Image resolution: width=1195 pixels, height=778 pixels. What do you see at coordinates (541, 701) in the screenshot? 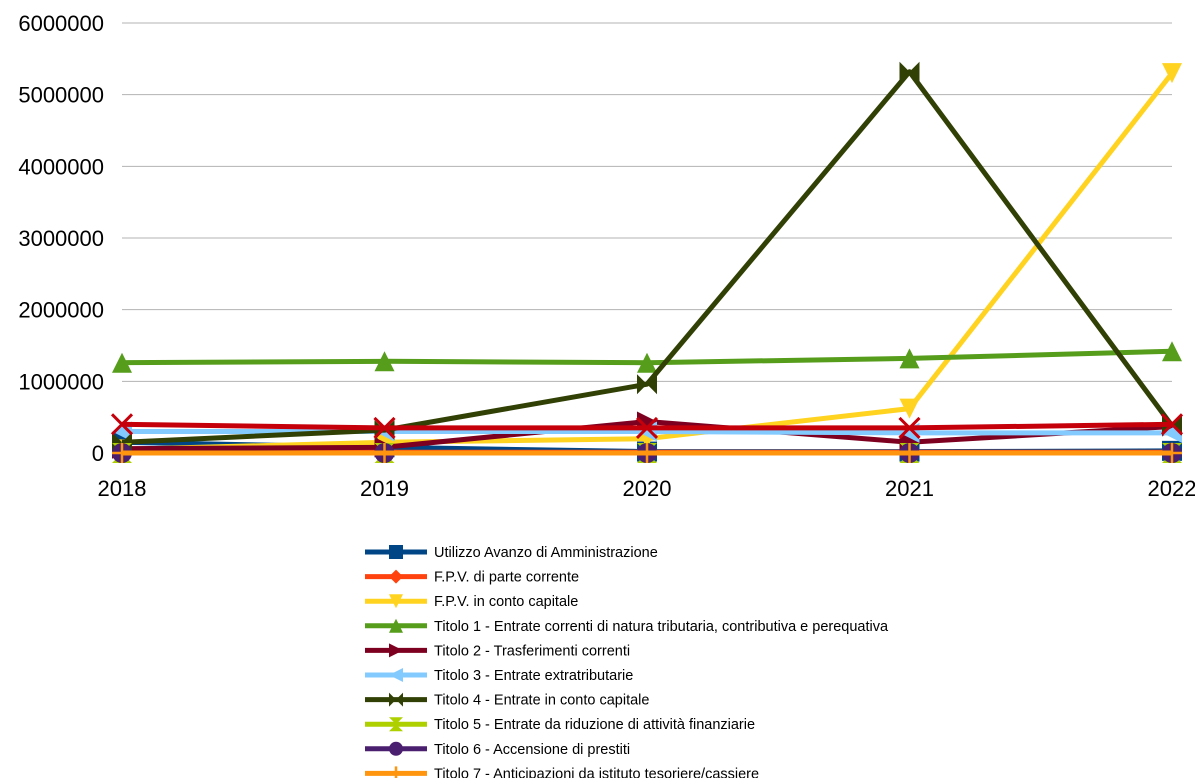
I see `legend-label: Titolo 4 - Entrate in conto capitale` at bounding box center [541, 701].